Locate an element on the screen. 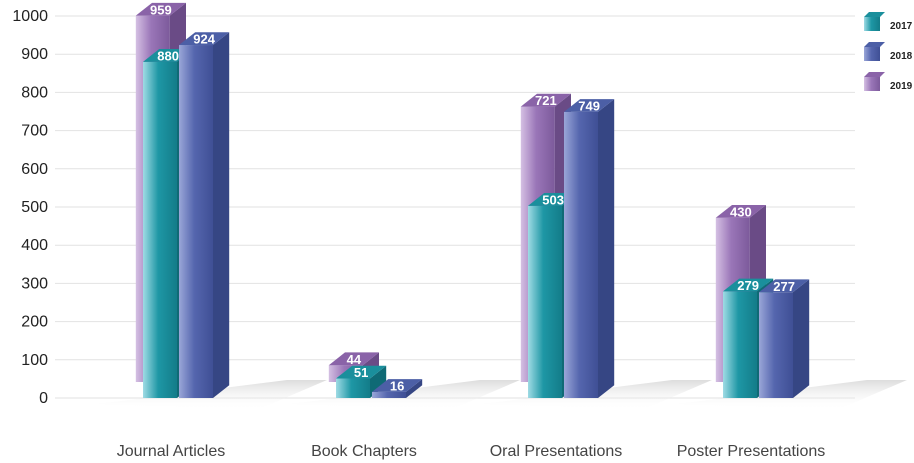 This screenshot has height=463, width=914. value-label-2019-book-chapters: 44 is located at coordinates (354, 359).